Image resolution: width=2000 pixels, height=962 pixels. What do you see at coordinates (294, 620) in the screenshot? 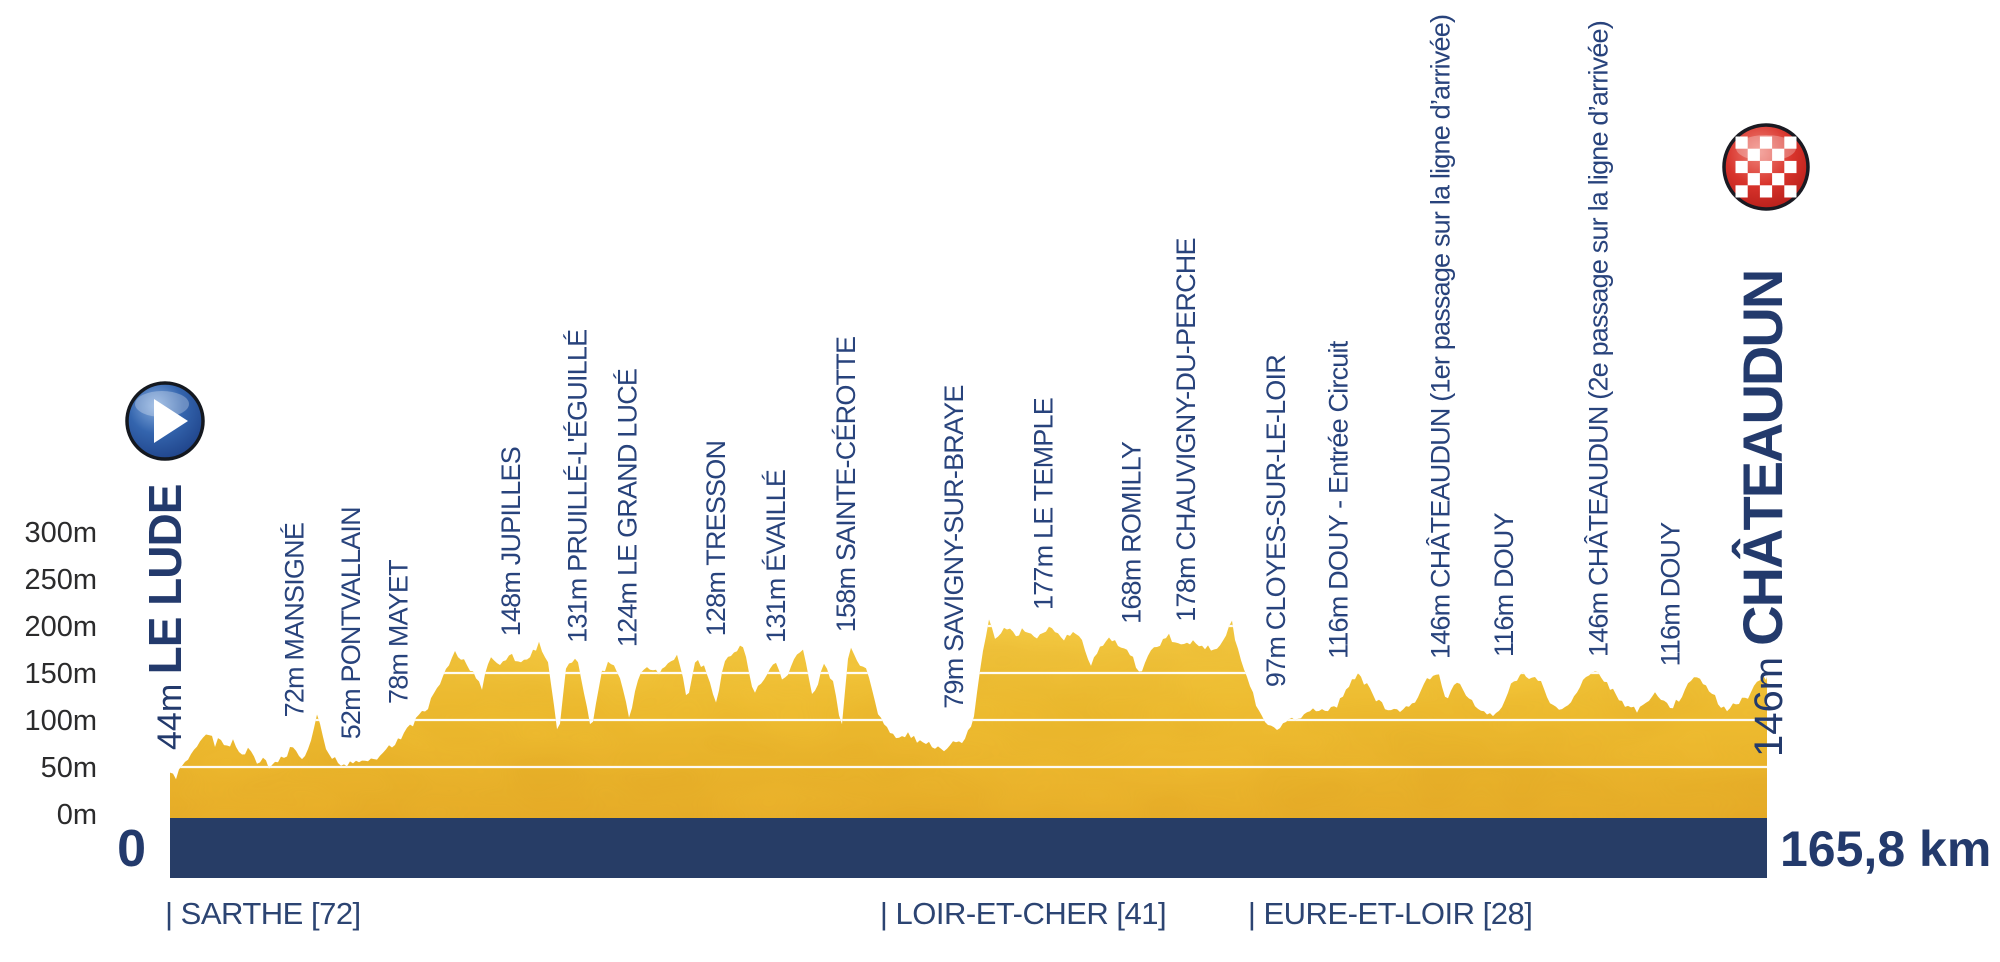
I see `waypoint-label: 72m MANSIGNÉ` at bounding box center [294, 620].